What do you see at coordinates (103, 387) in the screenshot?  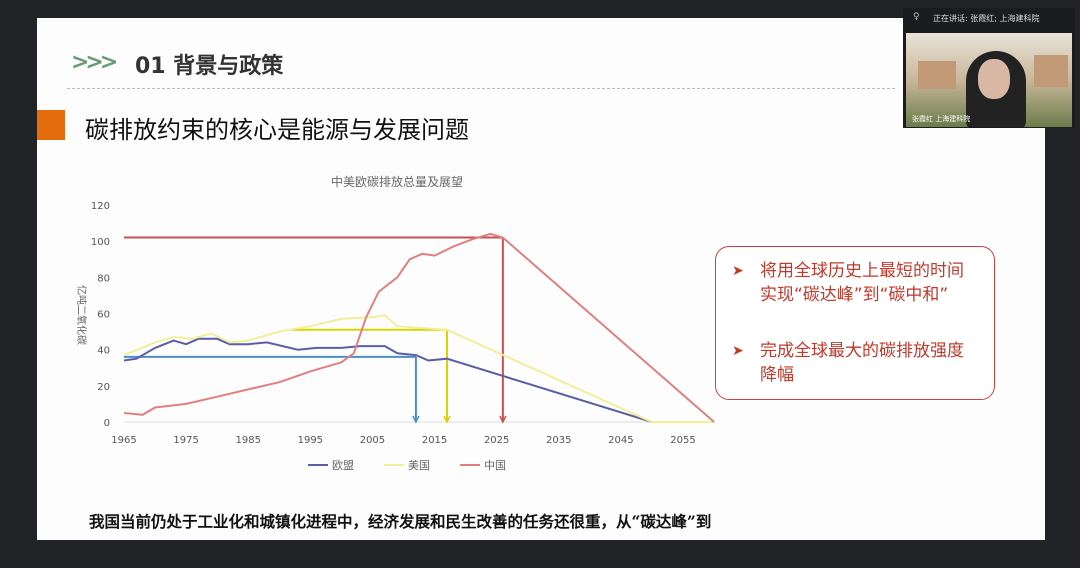 I see `y-tick-label: 20` at bounding box center [103, 387].